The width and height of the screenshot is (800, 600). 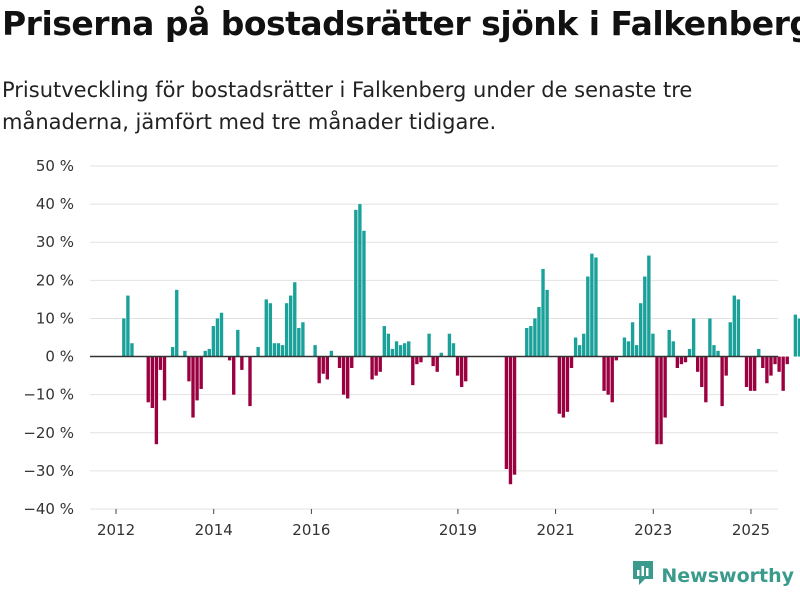 What do you see at coordinates (653, 530) in the screenshot?
I see `x-tick-label: 2023` at bounding box center [653, 530].